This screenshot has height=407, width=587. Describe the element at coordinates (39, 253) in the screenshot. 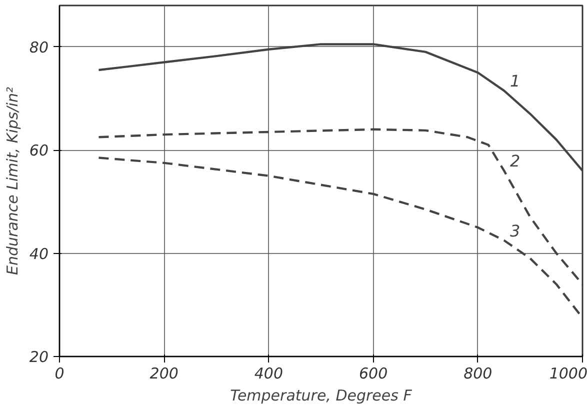

I see `y-tick-label: 40` at that location.